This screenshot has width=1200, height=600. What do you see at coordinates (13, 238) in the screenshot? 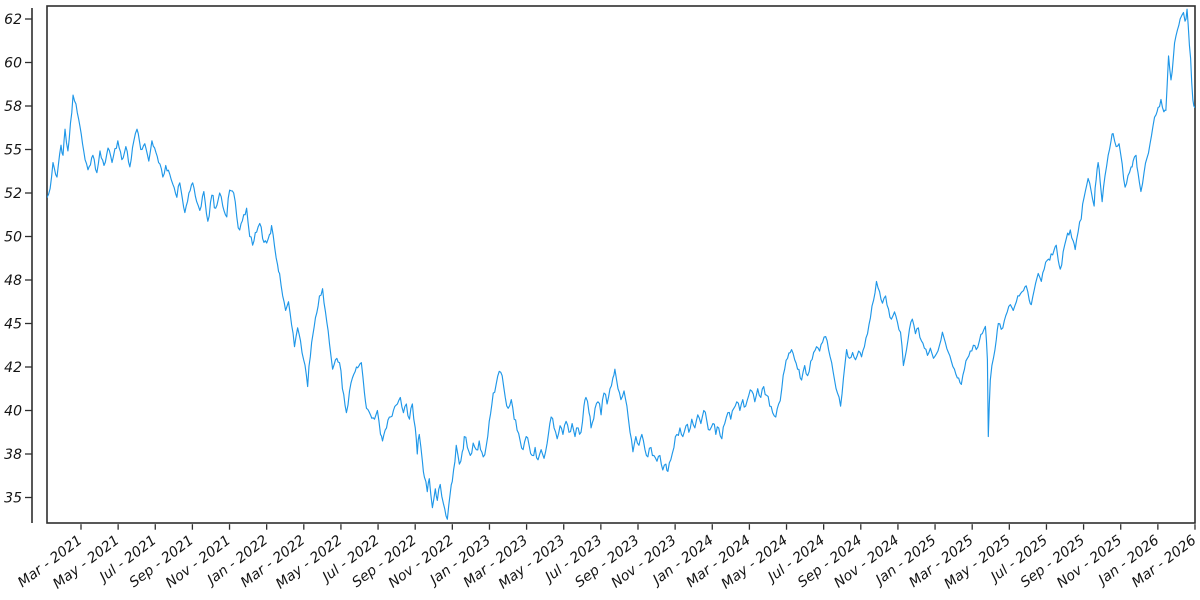
I see `y-tick-label: 50` at bounding box center [13, 238].